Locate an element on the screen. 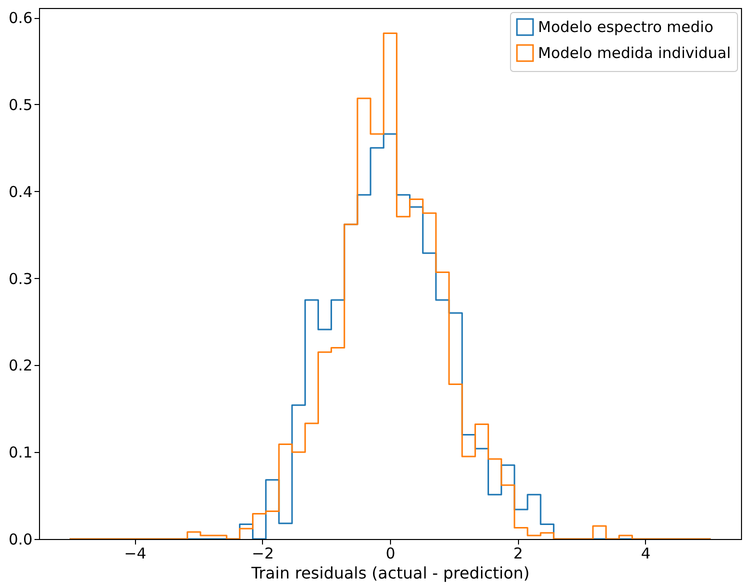 This screenshot has height=587, width=743. x-tick-label: −4 is located at coordinates (135, 553).